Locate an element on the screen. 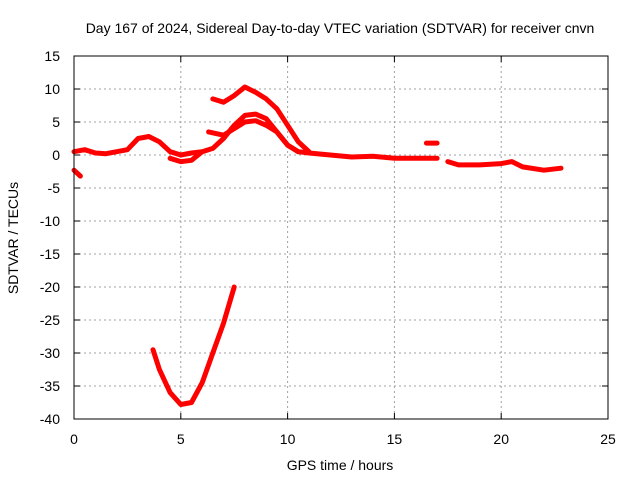 This screenshot has width=640, height=480. x-tick-label: 20 is located at coordinates (501, 439).